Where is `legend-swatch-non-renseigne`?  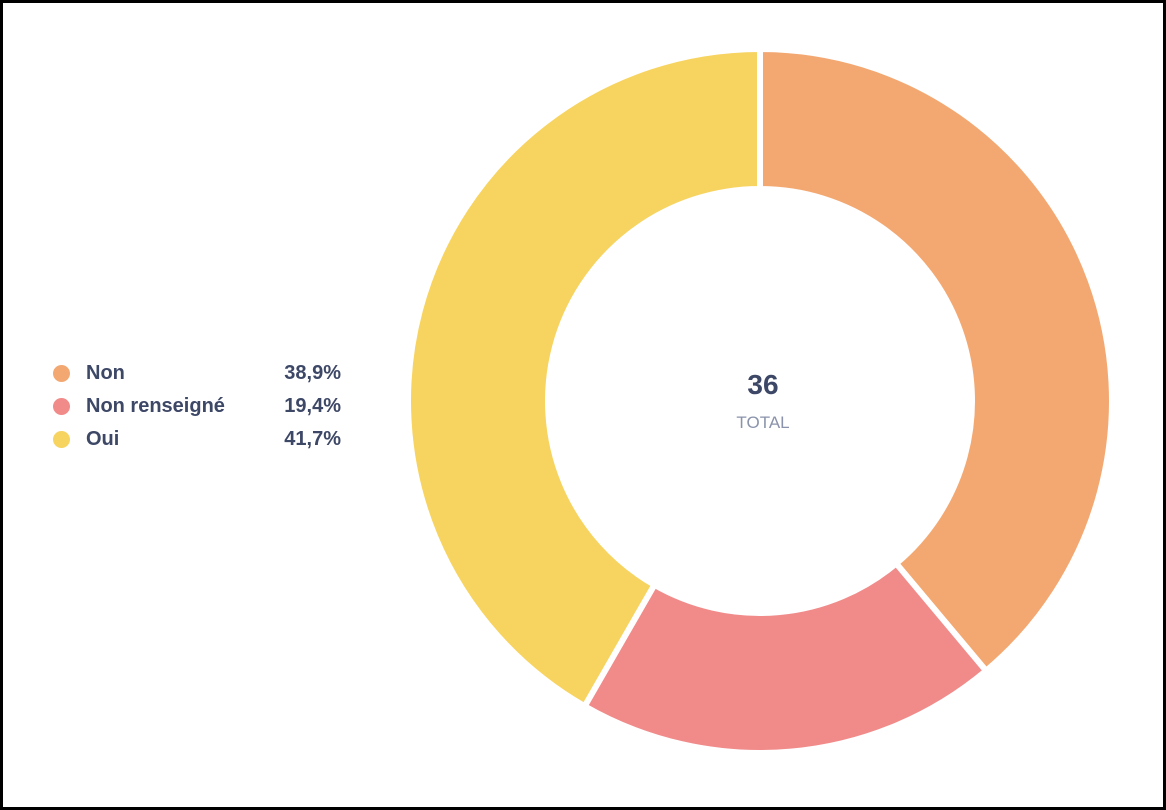 legend-swatch-non-renseigne is located at coordinates (61, 406).